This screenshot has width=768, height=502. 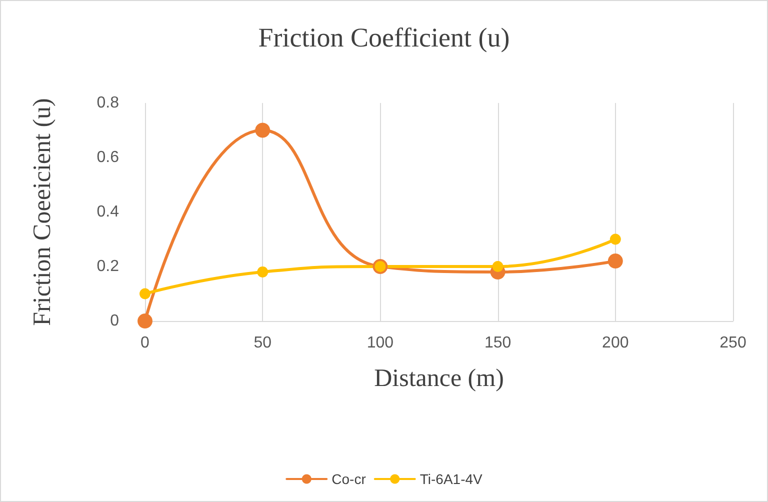 I want to click on y-tick-label: 0, so click(x=115, y=321).